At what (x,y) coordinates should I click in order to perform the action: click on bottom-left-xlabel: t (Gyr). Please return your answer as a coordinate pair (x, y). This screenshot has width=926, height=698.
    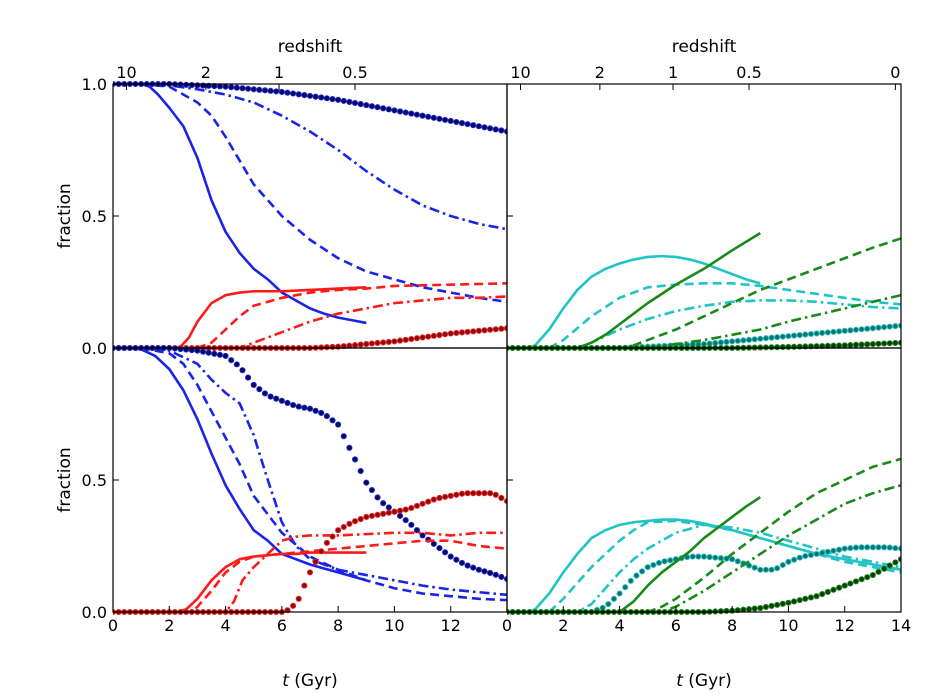
    Looking at the image, I should click on (310, 681).